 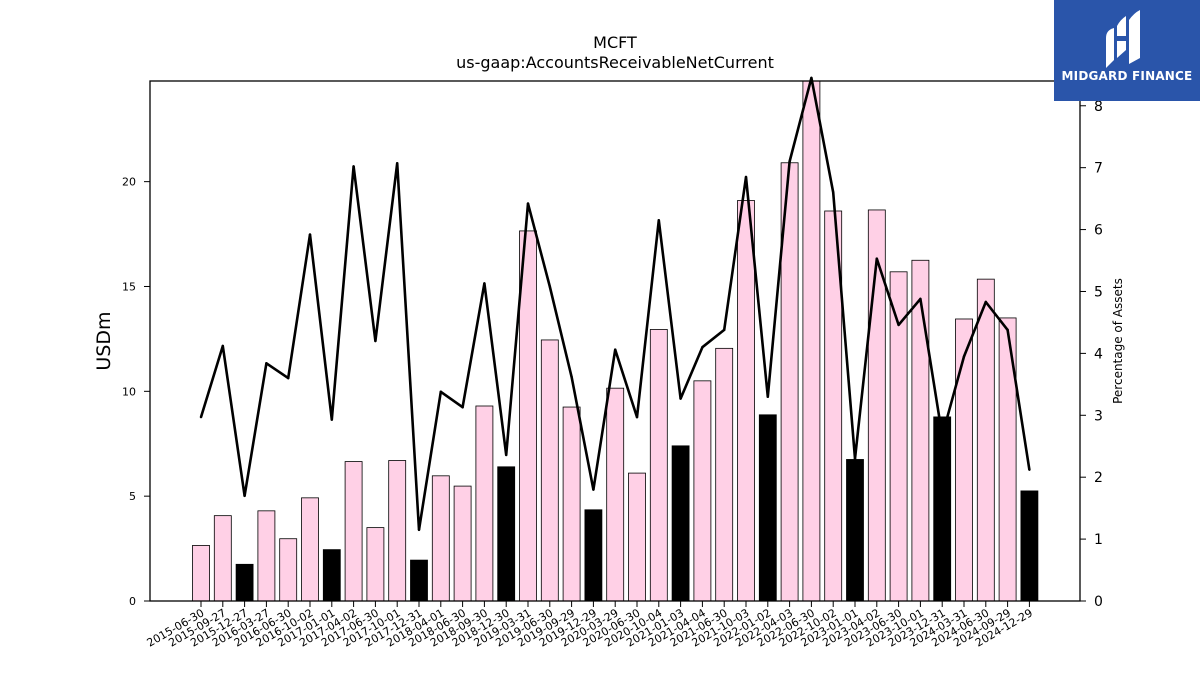 I want to click on y2-tick-label: 4, so click(x=1098, y=354).